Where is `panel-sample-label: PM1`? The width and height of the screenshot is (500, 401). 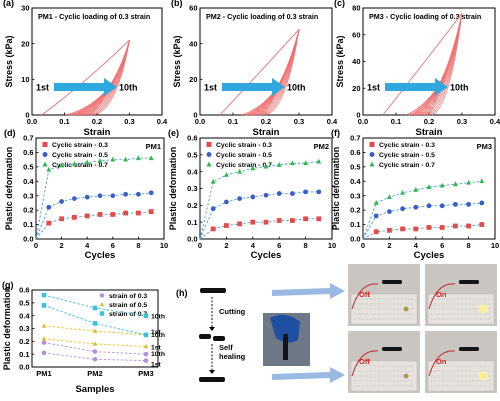 panel-sample-label: PM1 is located at coordinates (153, 146).